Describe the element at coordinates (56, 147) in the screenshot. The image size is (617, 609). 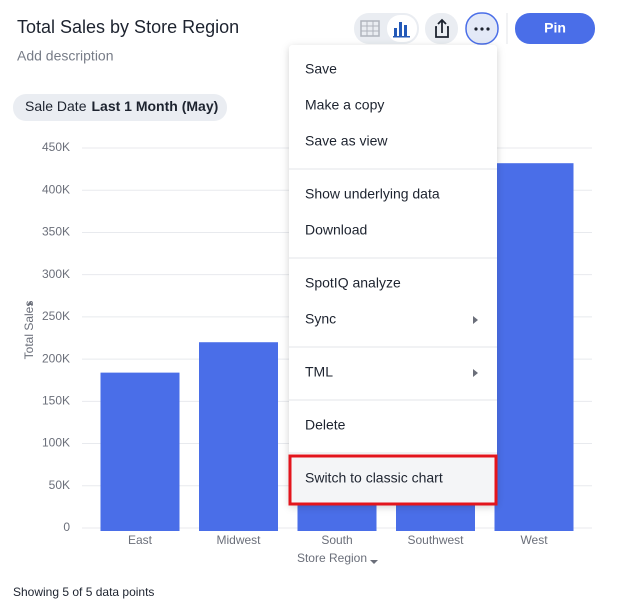
I see `y-tick-label: 450K` at that location.